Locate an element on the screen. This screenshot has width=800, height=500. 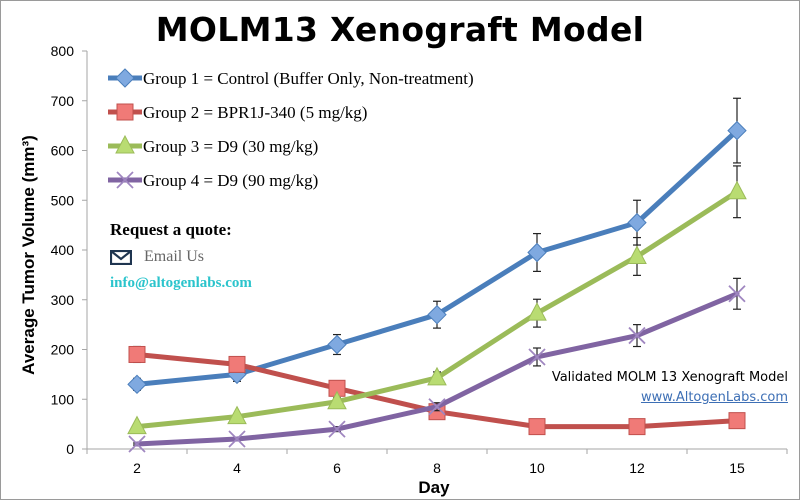
legend-item: Group 3 = D9 (30 mg/kg) is located at coordinates (213, 145).